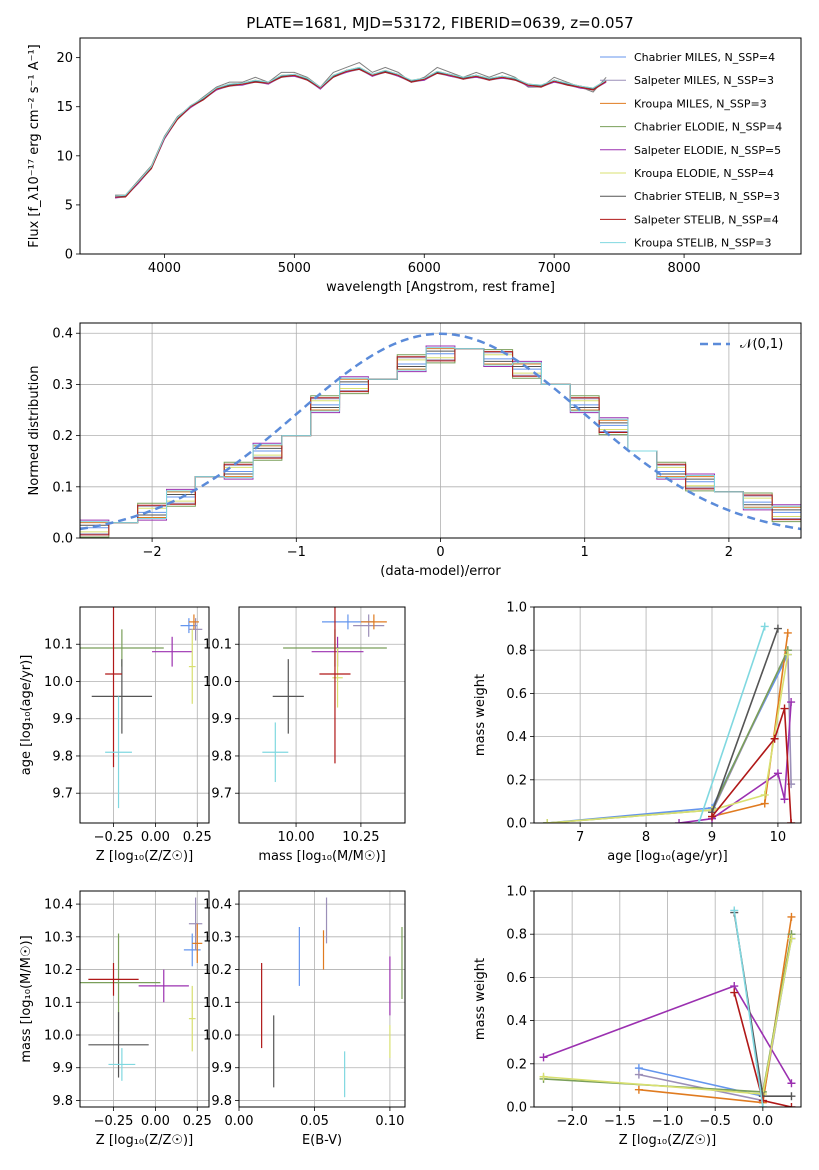 The image size is (819, 1170). I want to click on data-spectrum-line, so click(361, 128).